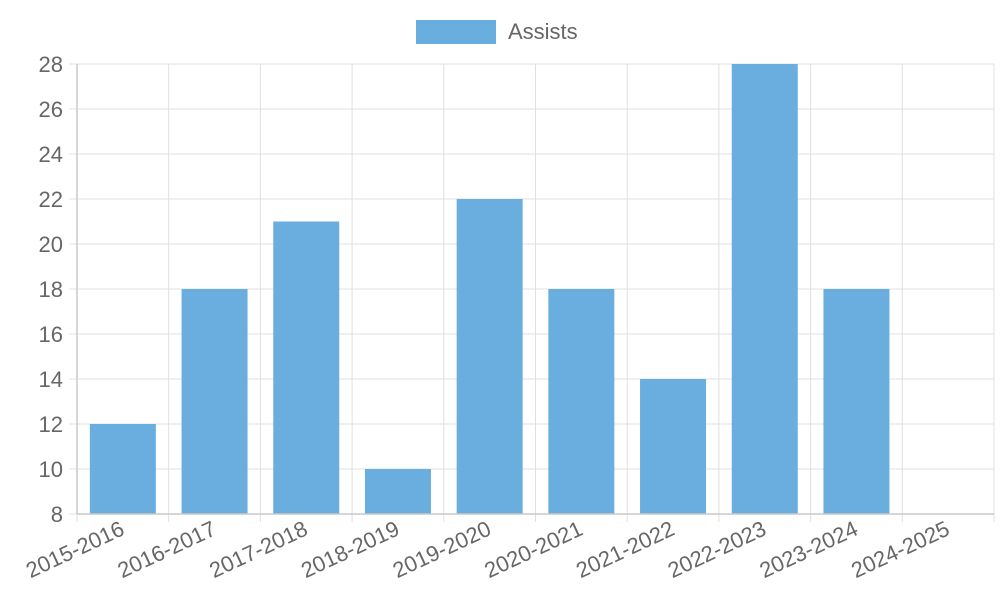 The width and height of the screenshot is (1000, 605). What do you see at coordinates (51, 109) in the screenshot?
I see `y-tick-label: 26` at bounding box center [51, 109].